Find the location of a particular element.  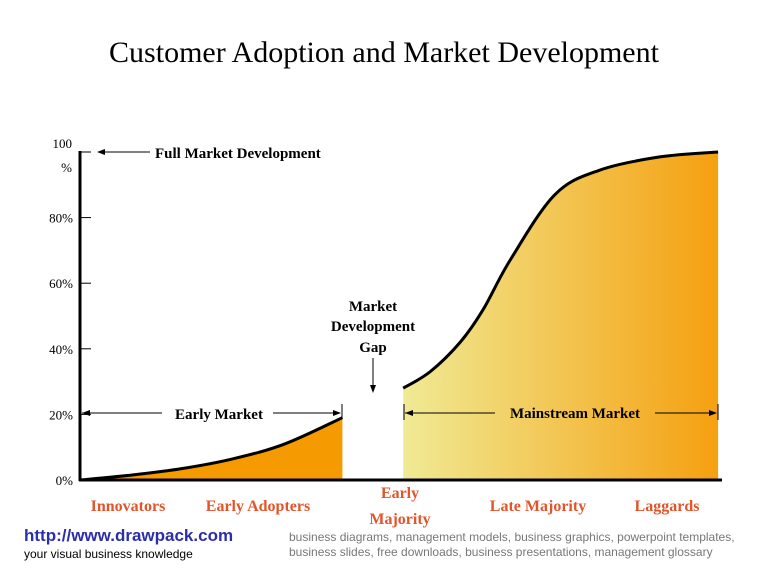

early-market-area is located at coordinates (211, 448).